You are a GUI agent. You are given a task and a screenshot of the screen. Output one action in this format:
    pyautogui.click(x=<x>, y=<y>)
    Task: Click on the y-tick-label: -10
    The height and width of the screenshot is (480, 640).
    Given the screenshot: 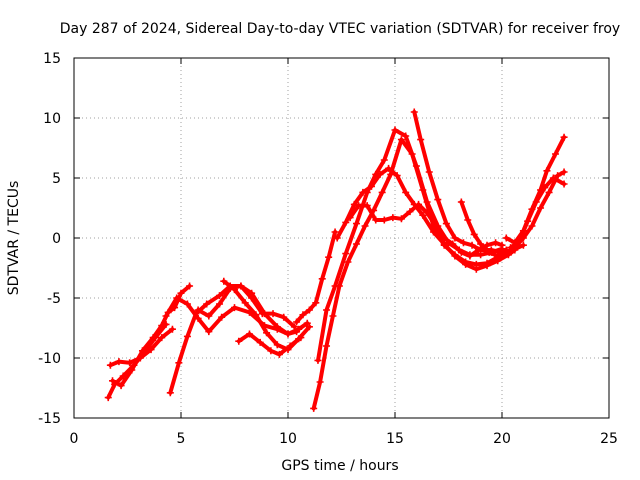 What is the action you would take?
    pyautogui.click(x=49, y=359)
    